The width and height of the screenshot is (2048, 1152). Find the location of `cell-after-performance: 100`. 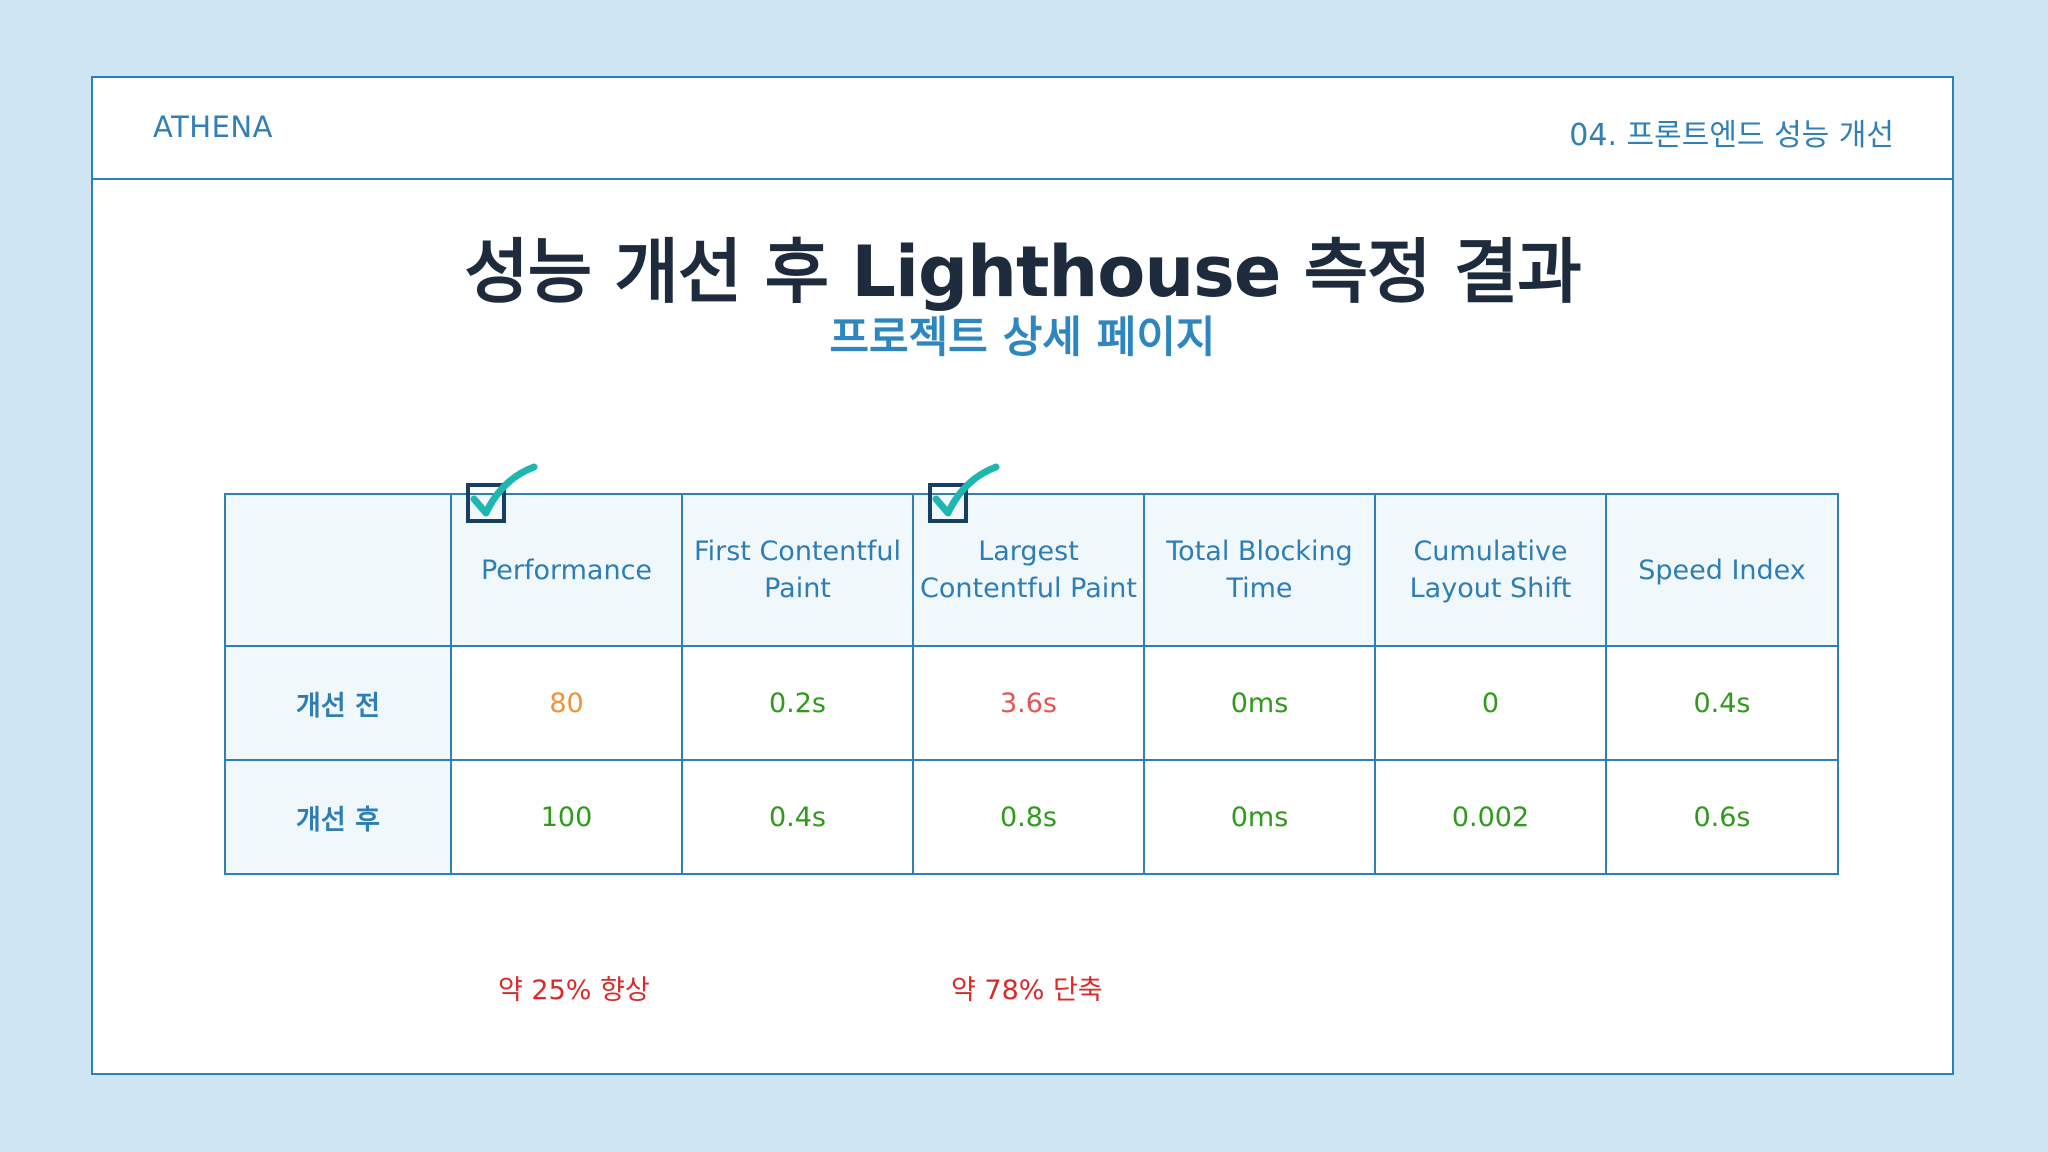

cell-after-performance: 100 is located at coordinates (566, 817).